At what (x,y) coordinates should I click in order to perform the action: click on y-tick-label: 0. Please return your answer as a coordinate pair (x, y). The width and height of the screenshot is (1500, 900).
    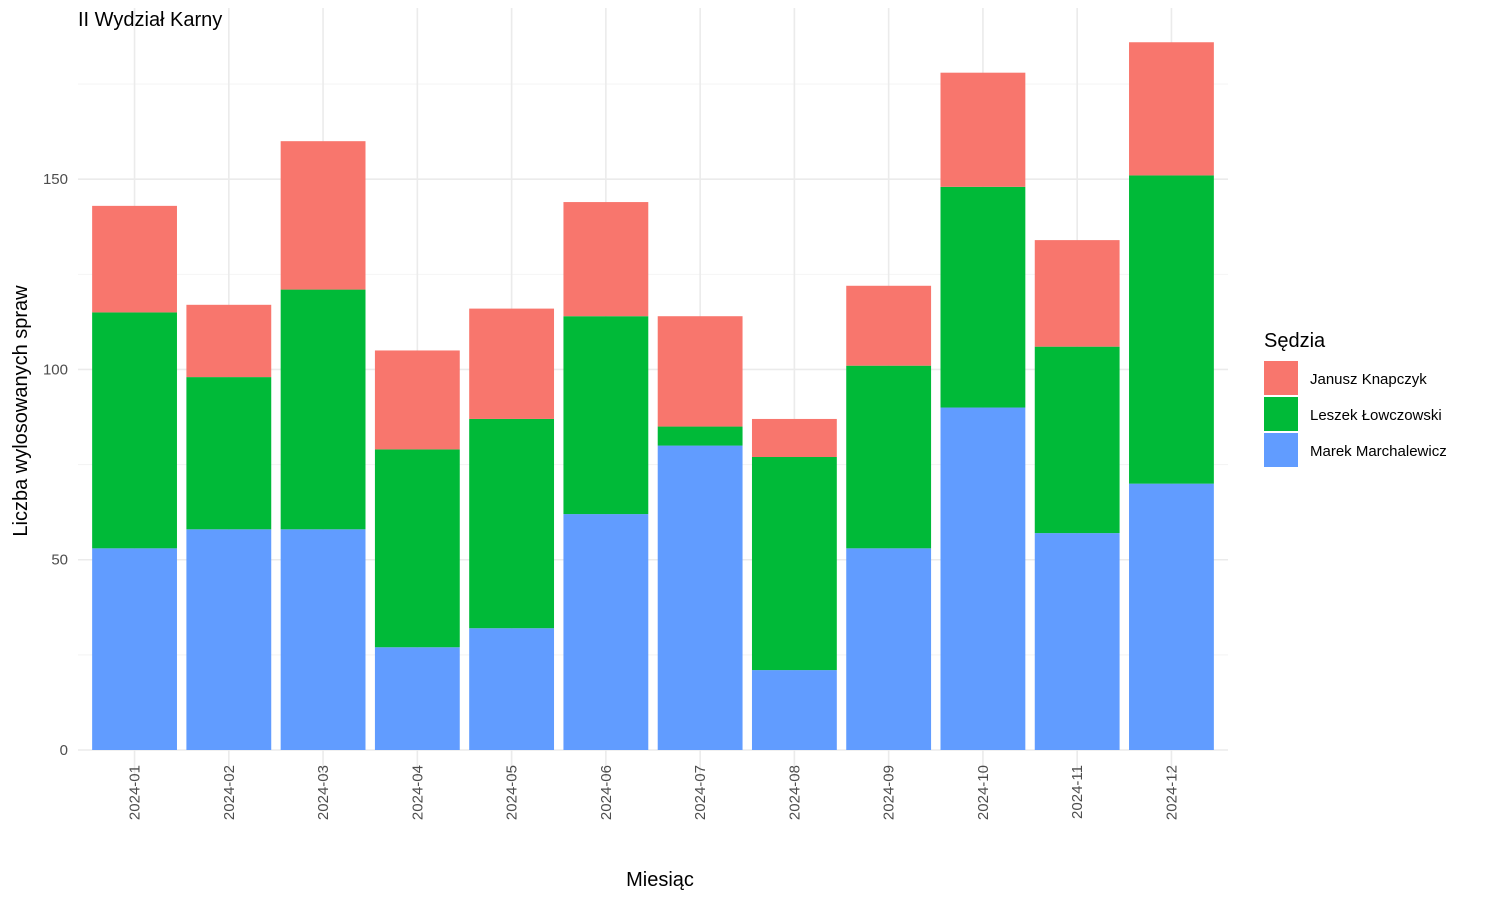
    Looking at the image, I should click on (64, 750).